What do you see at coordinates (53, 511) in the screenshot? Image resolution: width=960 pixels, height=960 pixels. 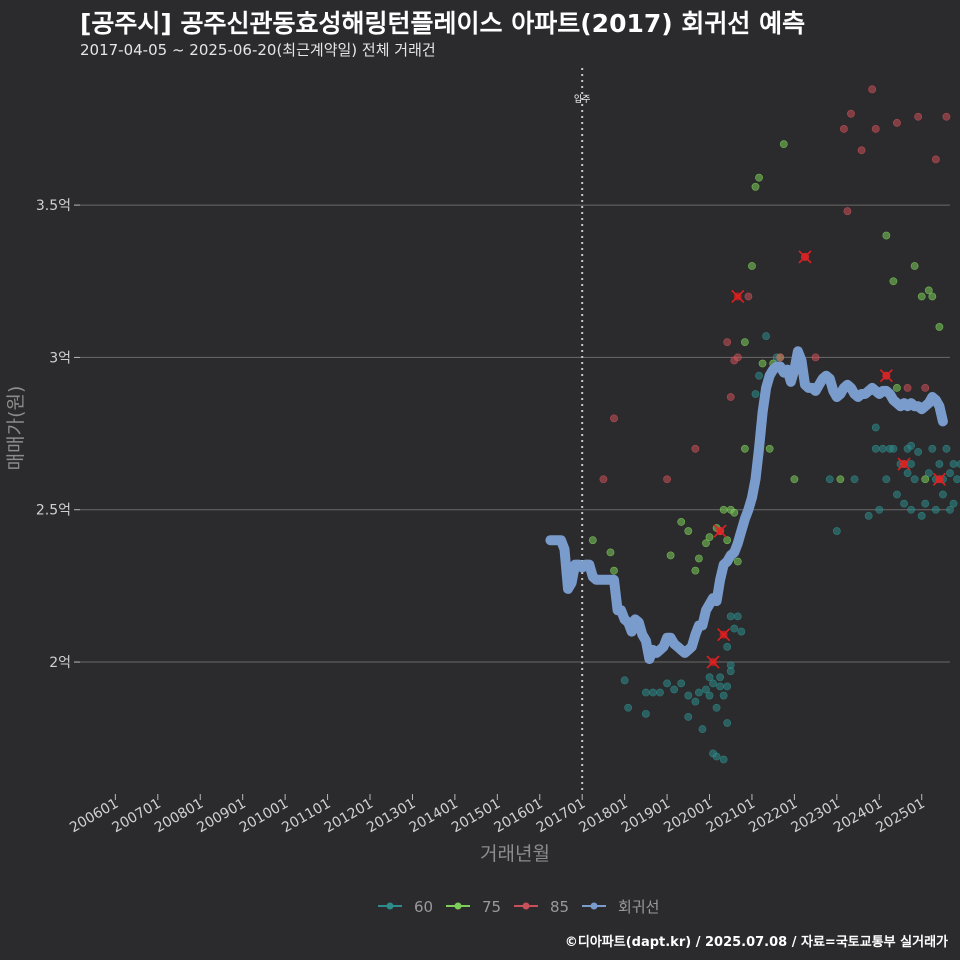 I see `y-tick-label: 2.5억` at bounding box center [53, 511].